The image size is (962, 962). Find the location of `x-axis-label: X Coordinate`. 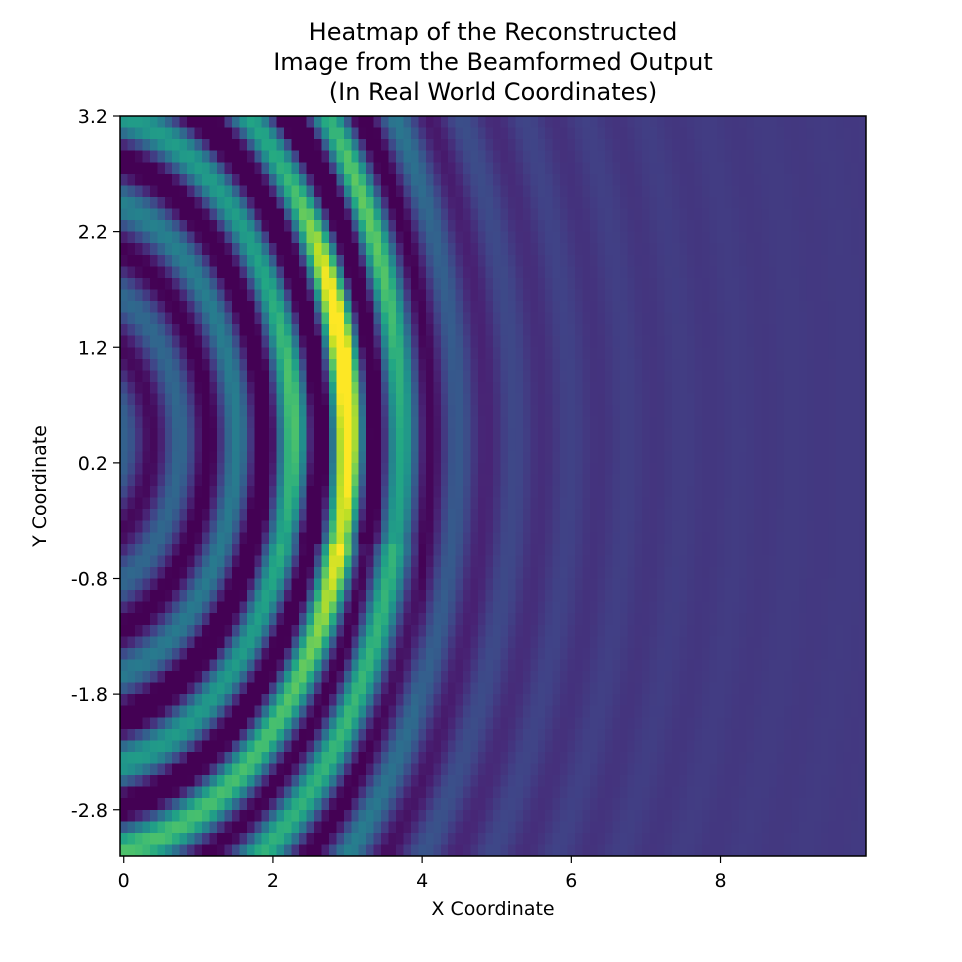

x-axis-label: X Coordinate is located at coordinates (493, 909).